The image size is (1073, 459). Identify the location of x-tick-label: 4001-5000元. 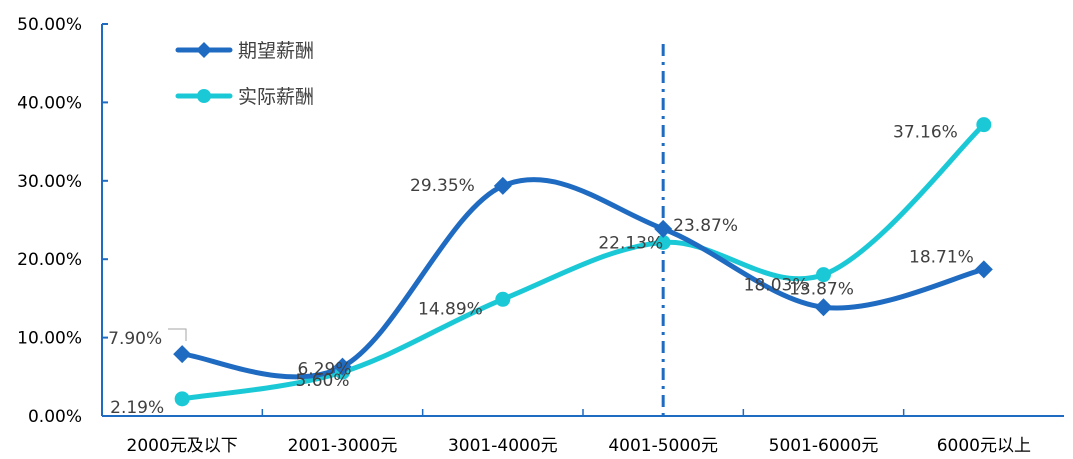
(663, 446).